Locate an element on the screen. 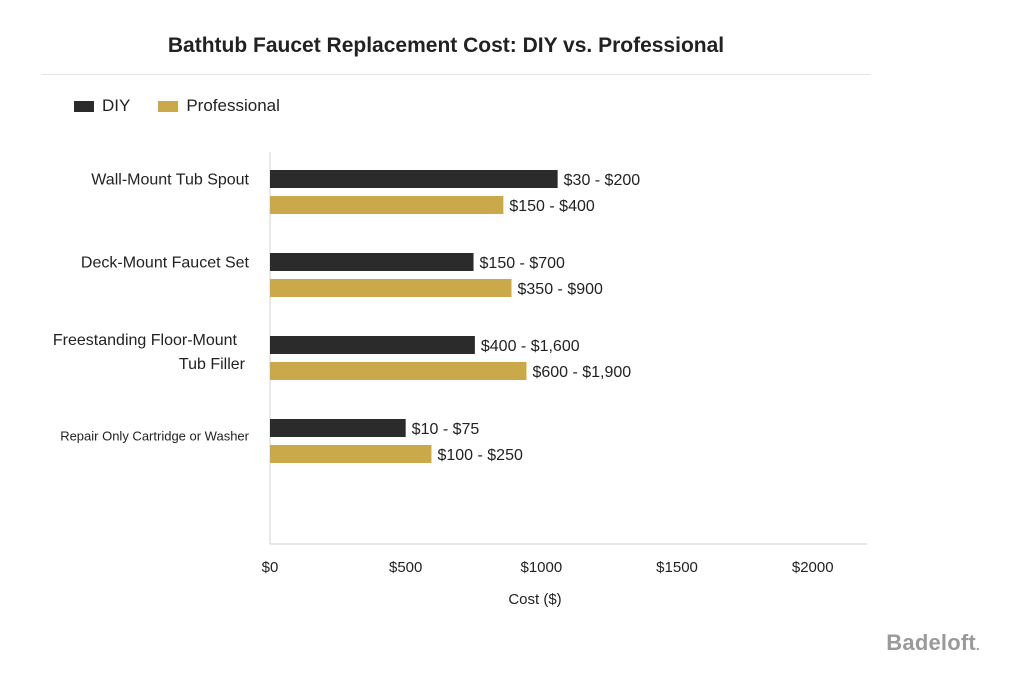  bar-value-label: $30 - $200 is located at coordinates (602, 180).